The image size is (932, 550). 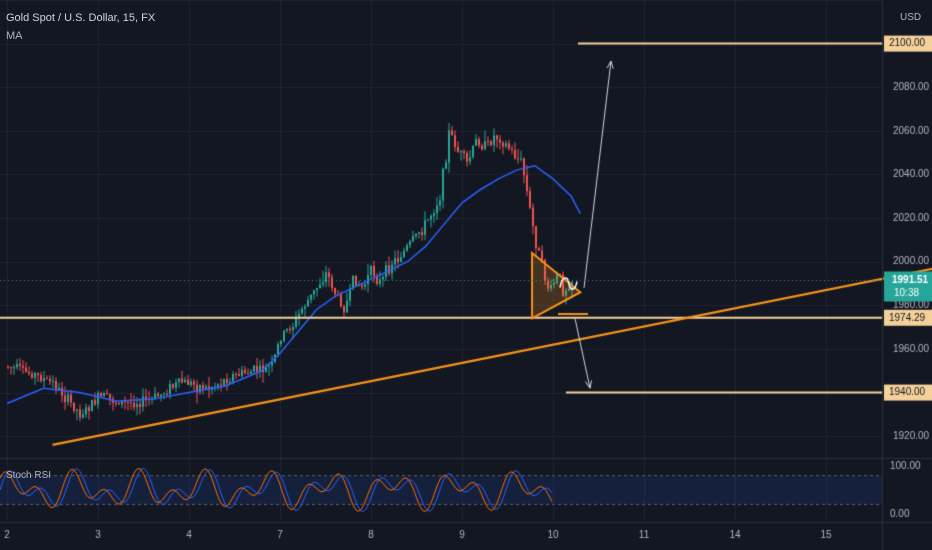 I want to click on ma-legend: MA, so click(x=14, y=36).